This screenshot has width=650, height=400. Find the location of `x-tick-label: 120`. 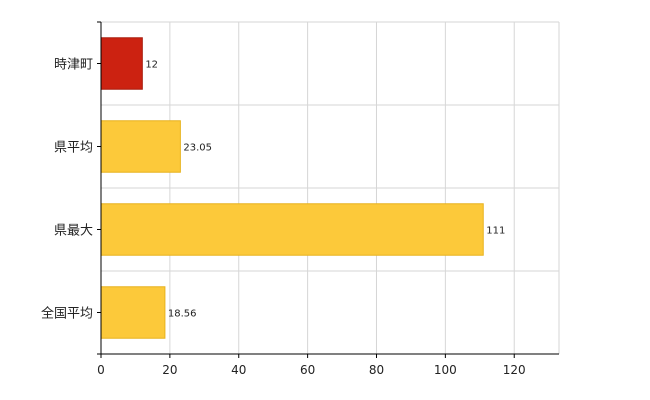

x-tick-label: 120 is located at coordinates (514, 370).